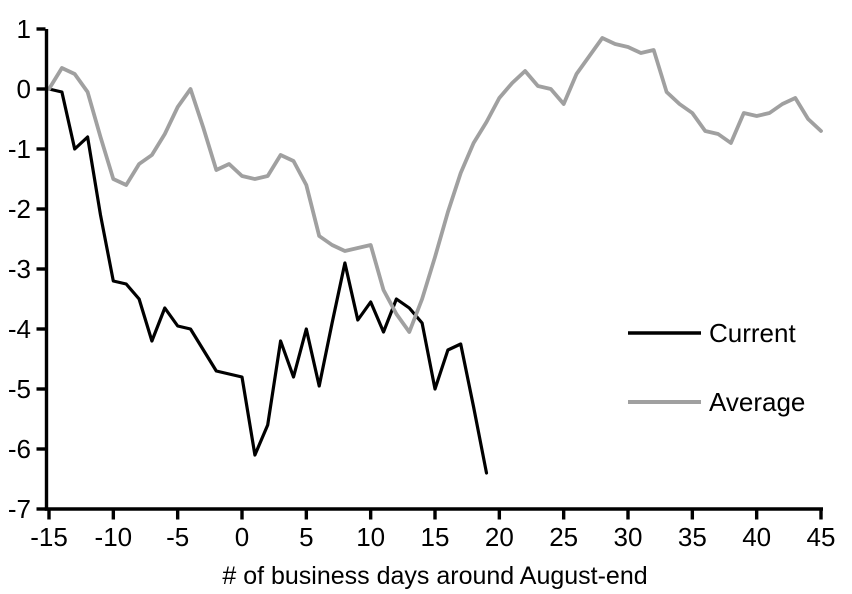  Describe the element at coordinates (563, 537) in the screenshot. I see `x-tick-label: 25` at that location.